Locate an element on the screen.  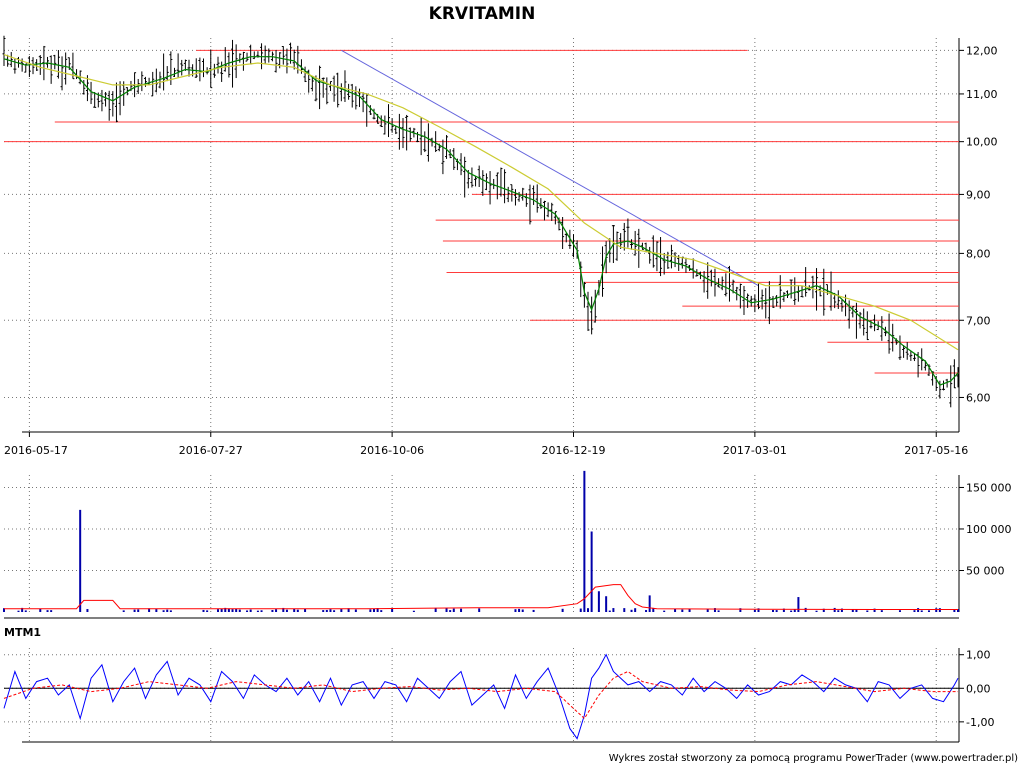
price-xtick-label-5: 2017-05-16 is located at coordinates (936, 450).